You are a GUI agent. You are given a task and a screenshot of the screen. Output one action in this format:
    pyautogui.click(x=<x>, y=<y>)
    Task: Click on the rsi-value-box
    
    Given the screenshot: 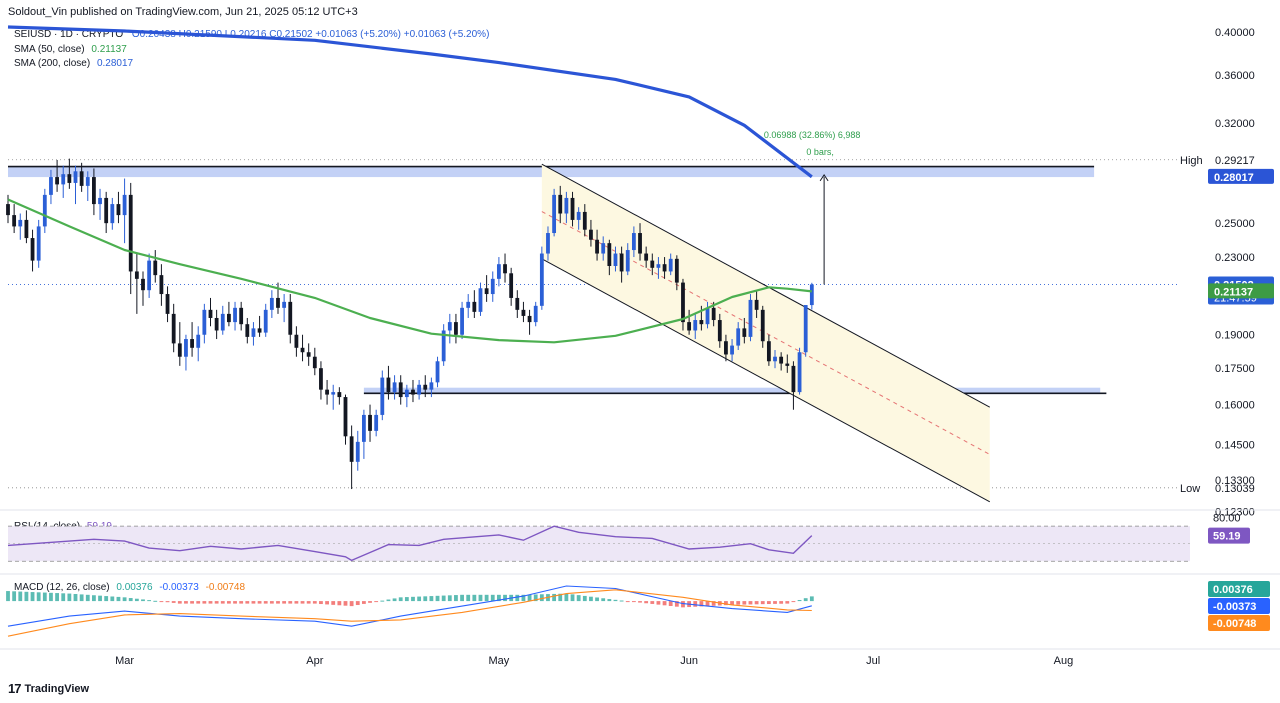 What is the action you would take?
    pyautogui.click(x=1229, y=535)
    